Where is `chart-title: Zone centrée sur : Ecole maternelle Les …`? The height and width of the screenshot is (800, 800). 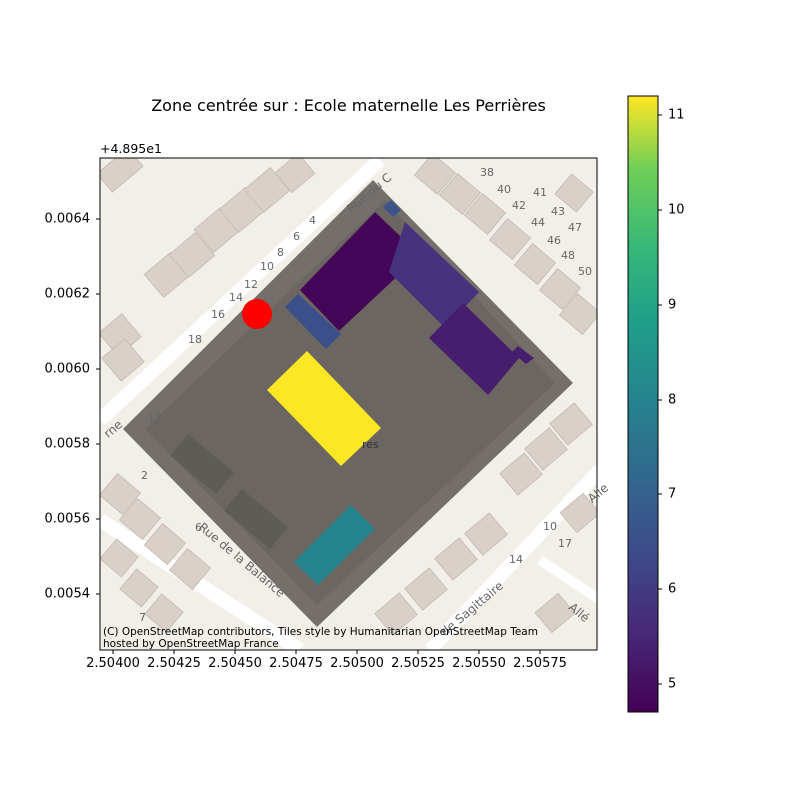
chart-title: Zone centrée sur : Ecole maternelle Les … is located at coordinates (348, 105).